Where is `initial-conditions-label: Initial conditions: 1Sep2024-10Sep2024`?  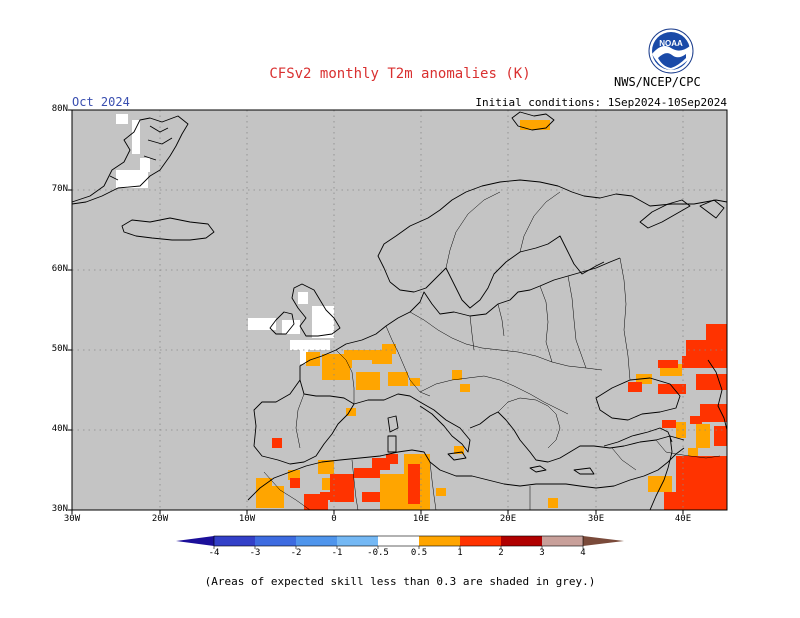
initial-conditions-label: Initial conditions: 1Sep2024-10Sep2024 is located at coordinates (601, 102).